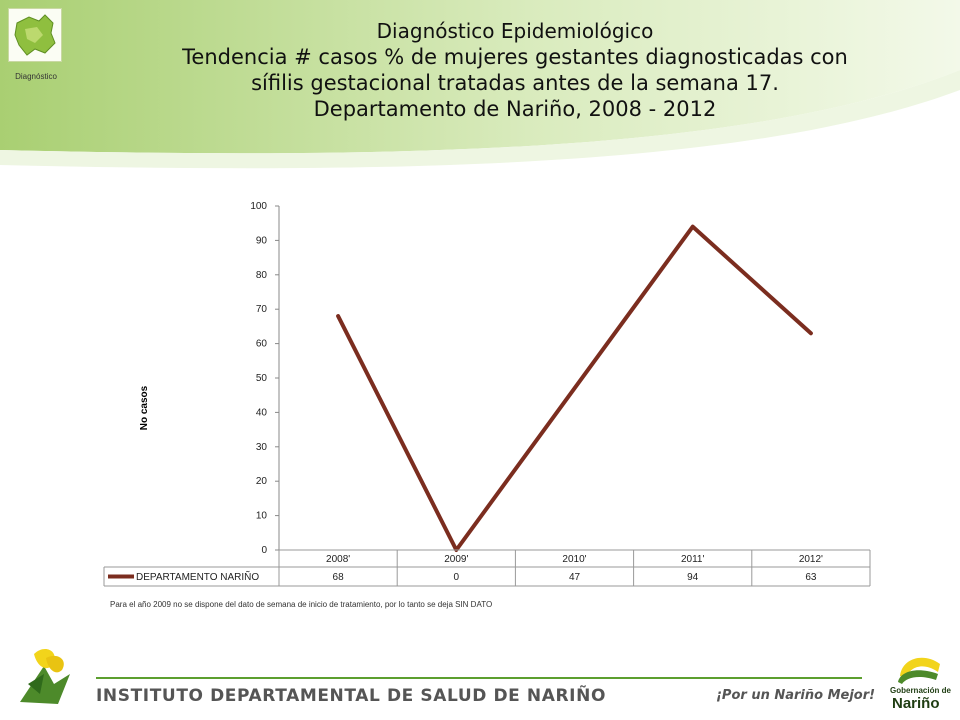 The image size is (960, 720). What do you see at coordinates (262, 344) in the screenshot?
I see `y-tick-label: 60` at bounding box center [262, 344].